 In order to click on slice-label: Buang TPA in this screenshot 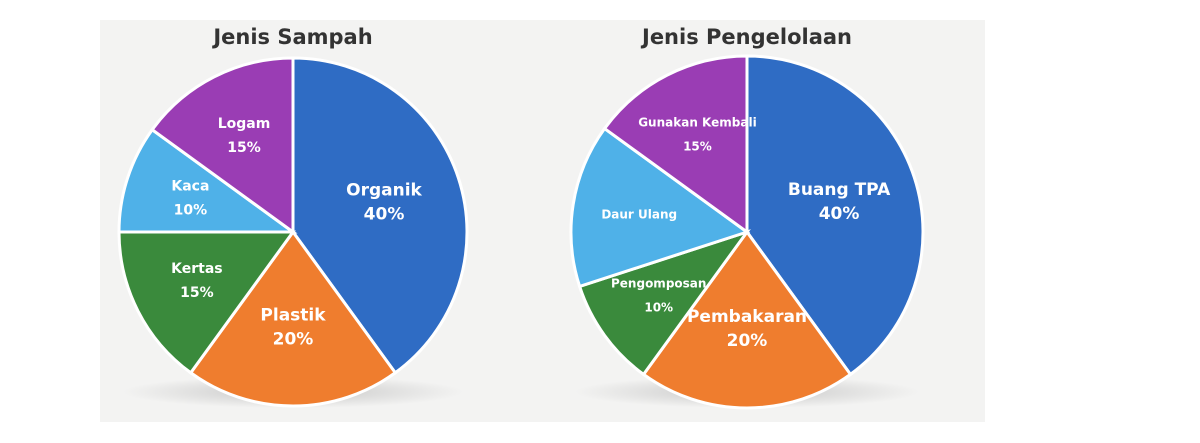, I will do `click(839, 190)`.